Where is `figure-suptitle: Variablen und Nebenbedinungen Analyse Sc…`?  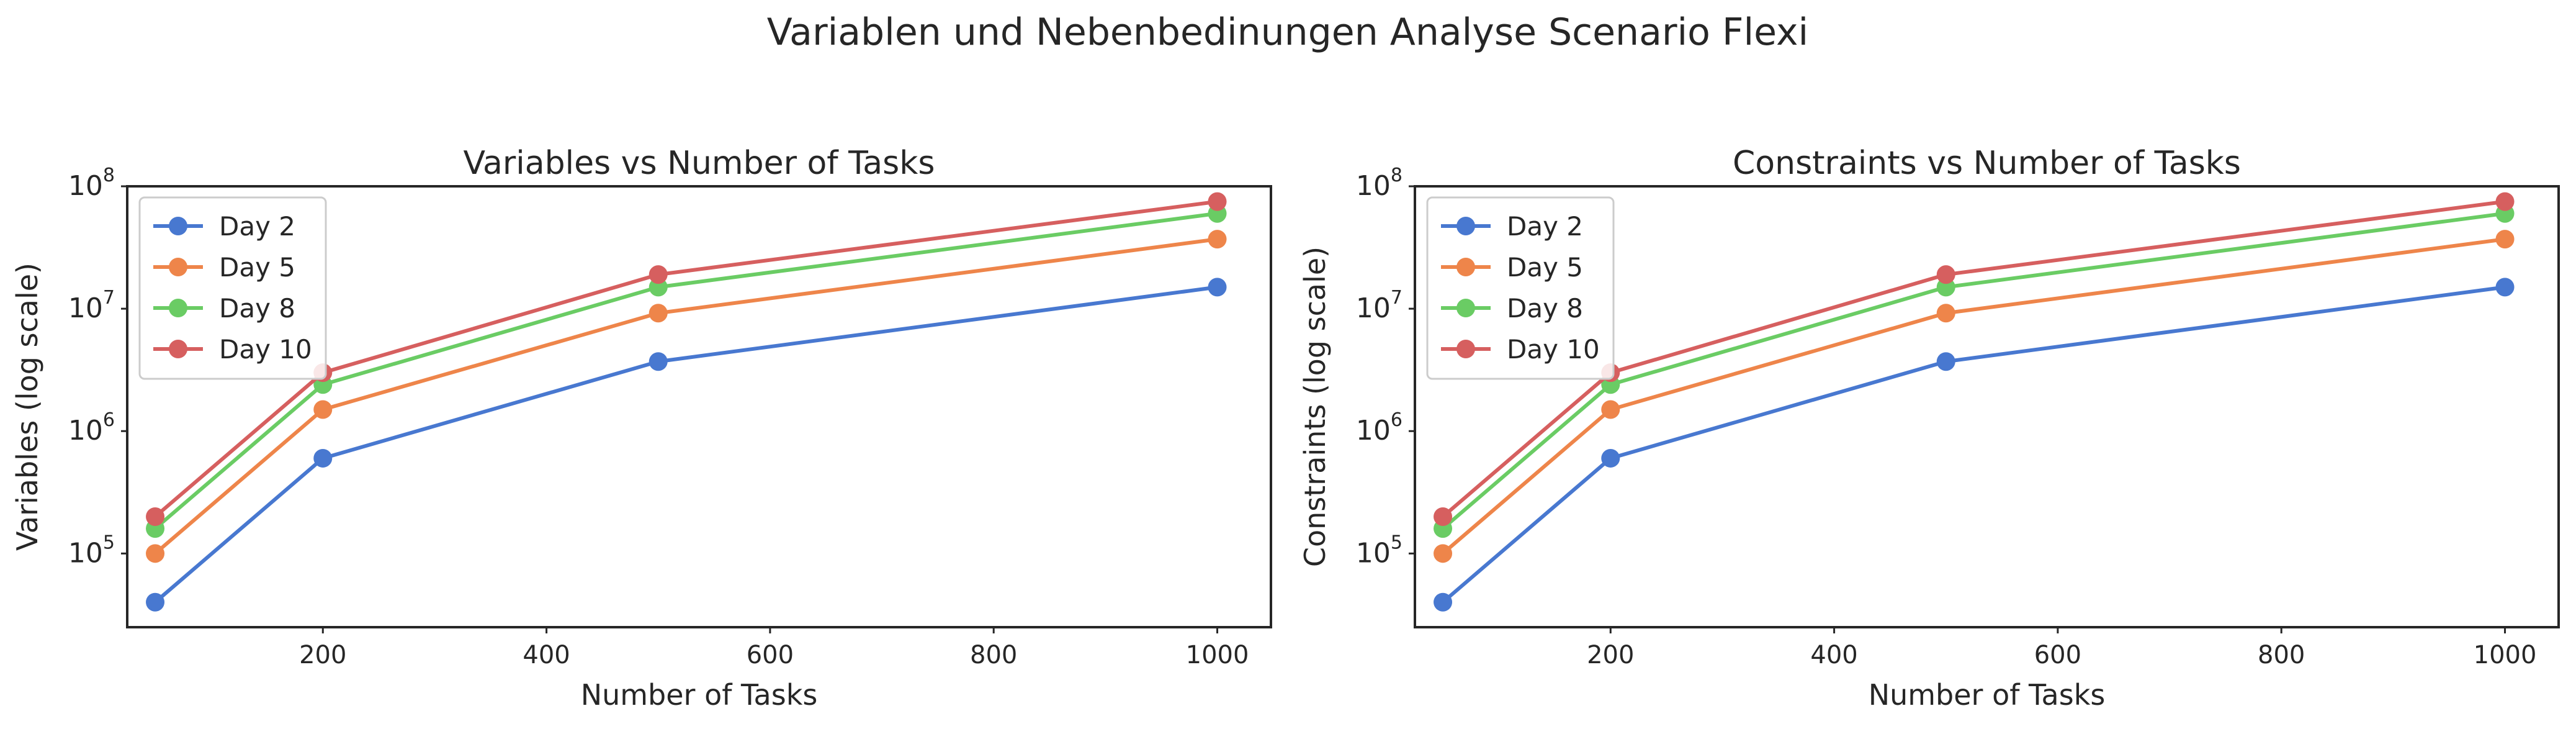
figure-suptitle: Variablen und Nebenbedinungen Analyse Sc… is located at coordinates (1287, 32).